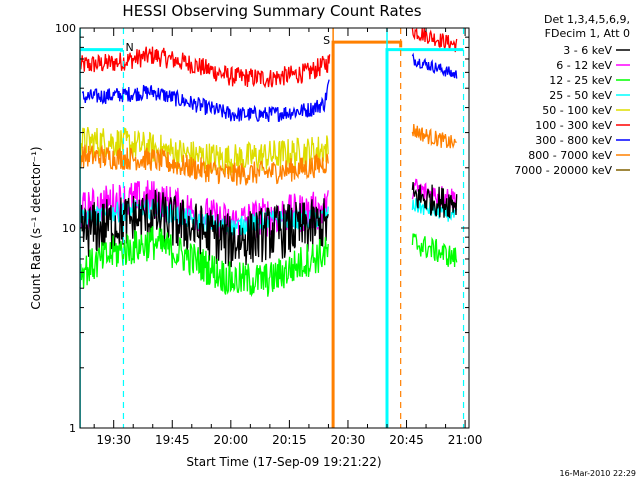 The width and height of the screenshot is (640, 480). Describe the element at coordinates (406, 440) in the screenshot. I see `x-tick-label: 20:45` at that location.